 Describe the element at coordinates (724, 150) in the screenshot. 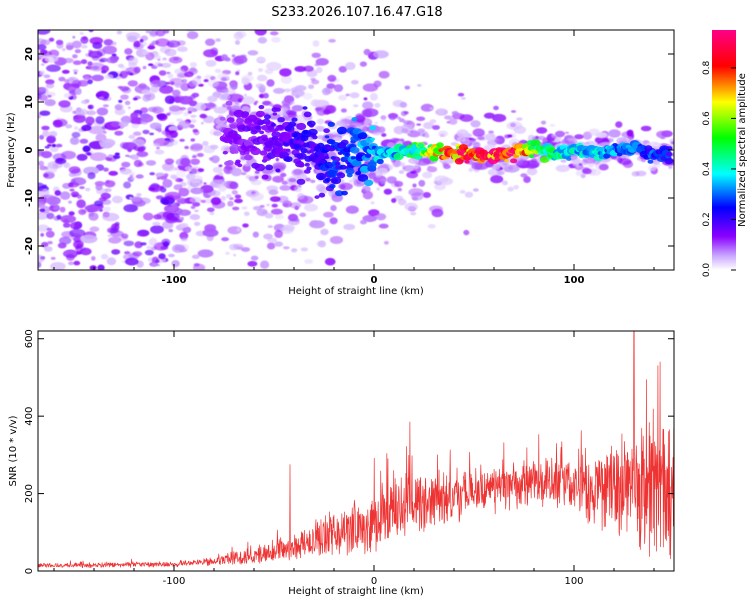

I see `colorbar-gradient` at that location.